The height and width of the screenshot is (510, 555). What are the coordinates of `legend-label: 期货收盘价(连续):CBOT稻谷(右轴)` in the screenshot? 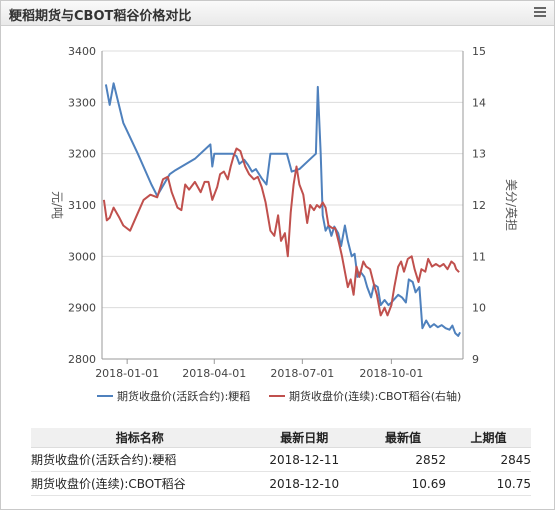 It's located at (375, 396).